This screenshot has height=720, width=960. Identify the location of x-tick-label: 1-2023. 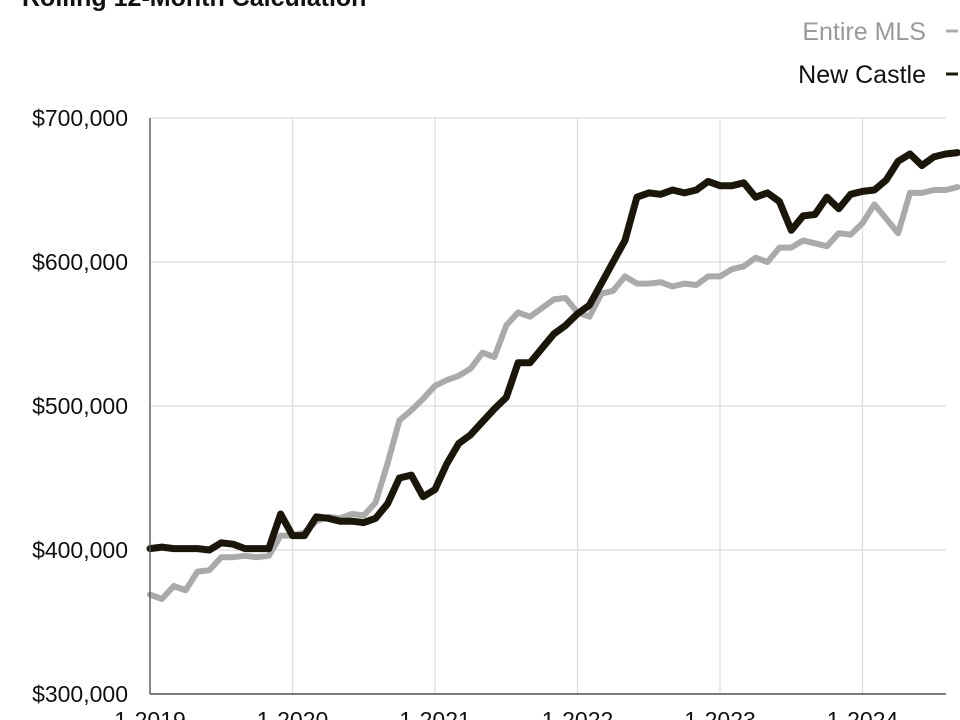
(720, 713).